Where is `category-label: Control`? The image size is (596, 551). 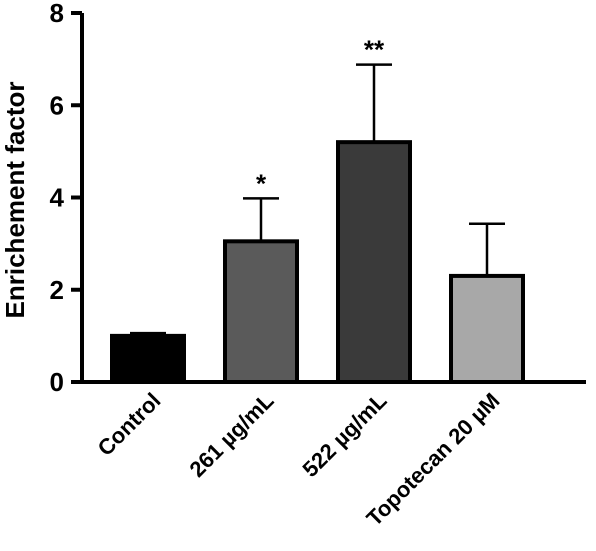
category-label: Control is located at coordinates (129, 424).